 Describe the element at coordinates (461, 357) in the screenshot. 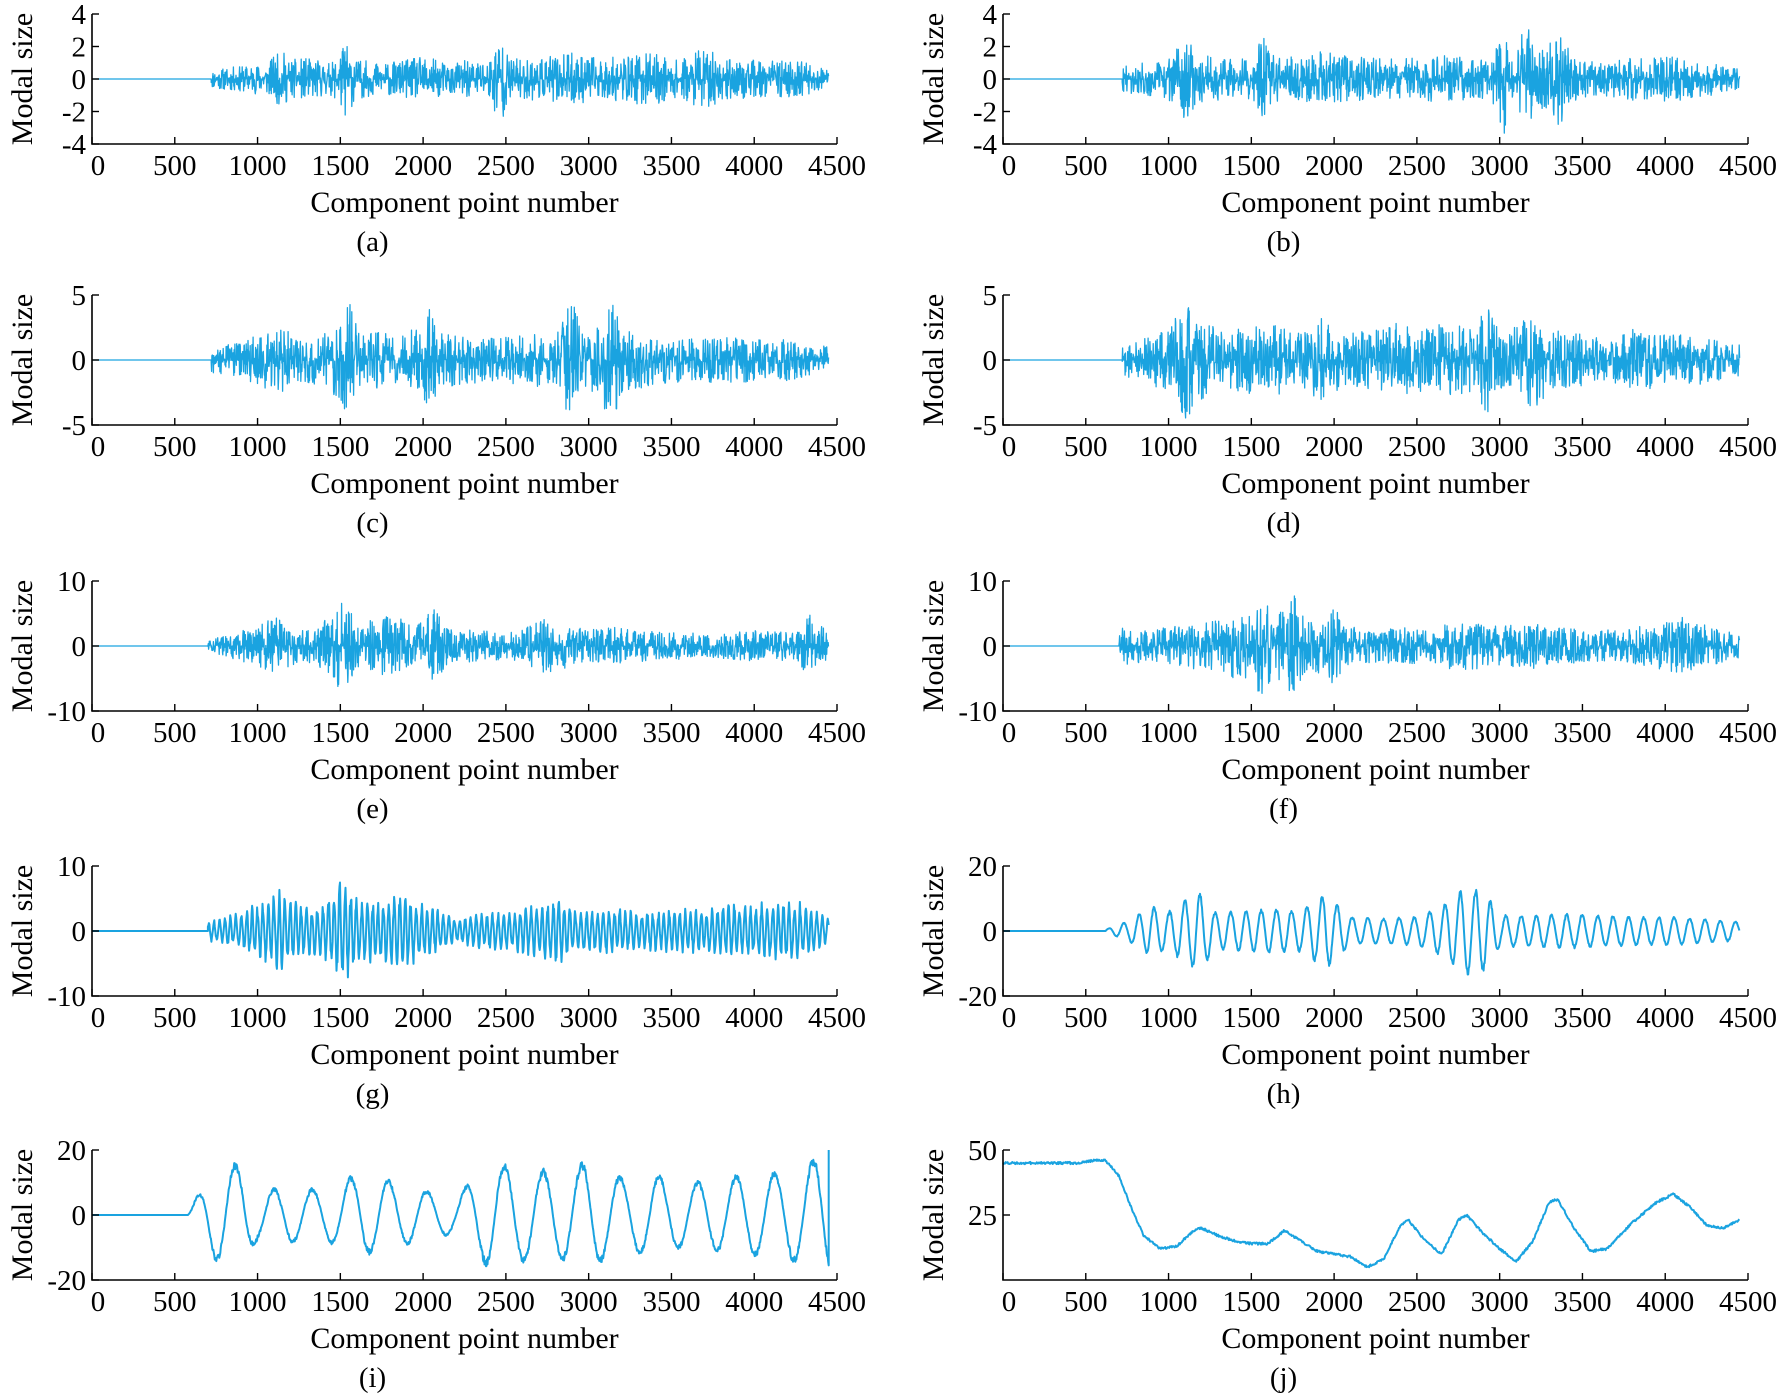

I see `series-line-c` at that location.